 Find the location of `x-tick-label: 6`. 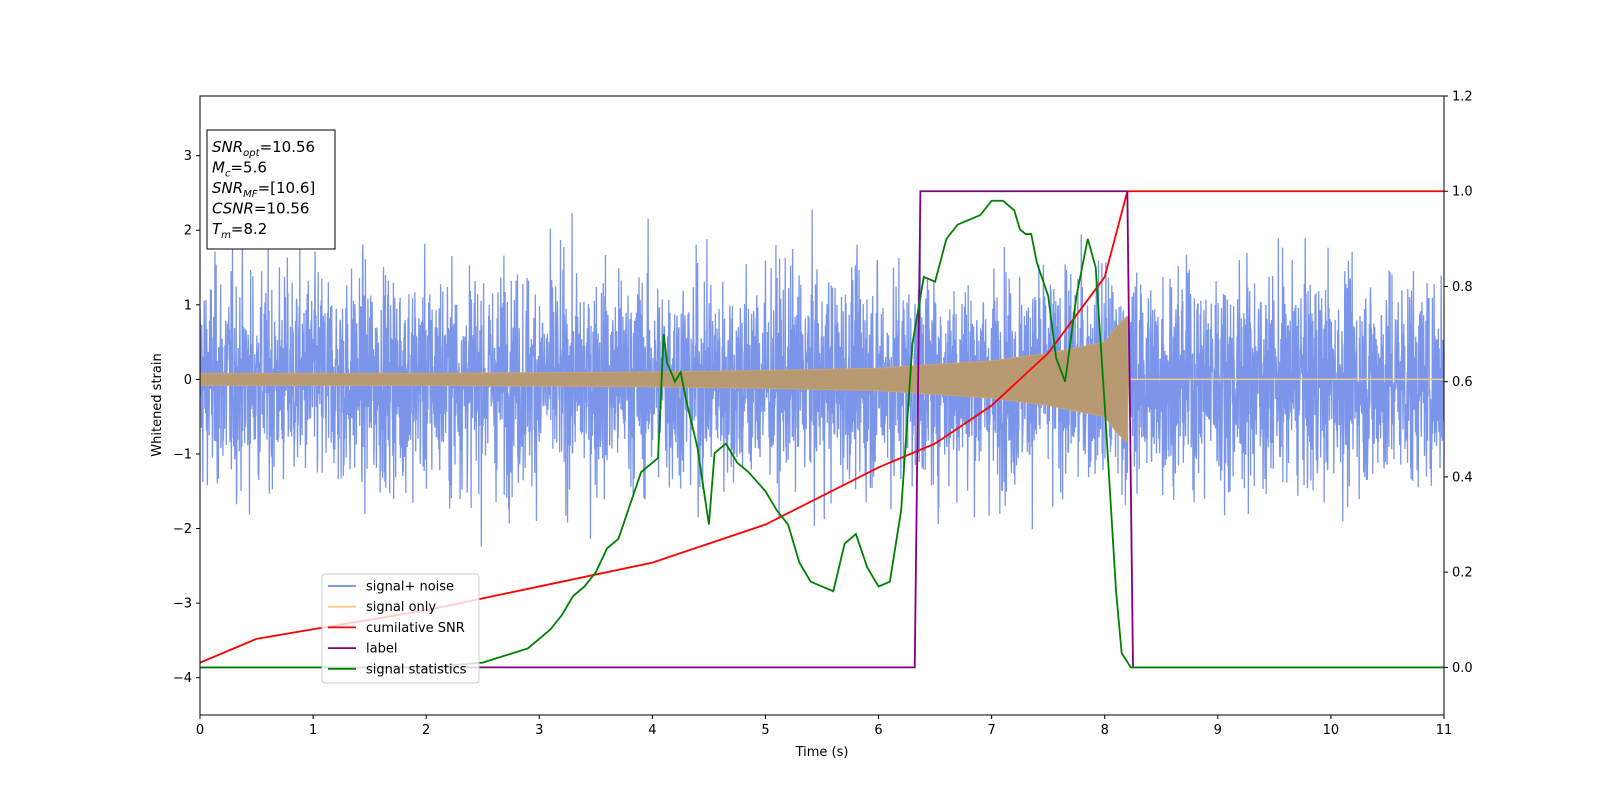

x-tick-label: 6 is located at coordinates (878, 730).